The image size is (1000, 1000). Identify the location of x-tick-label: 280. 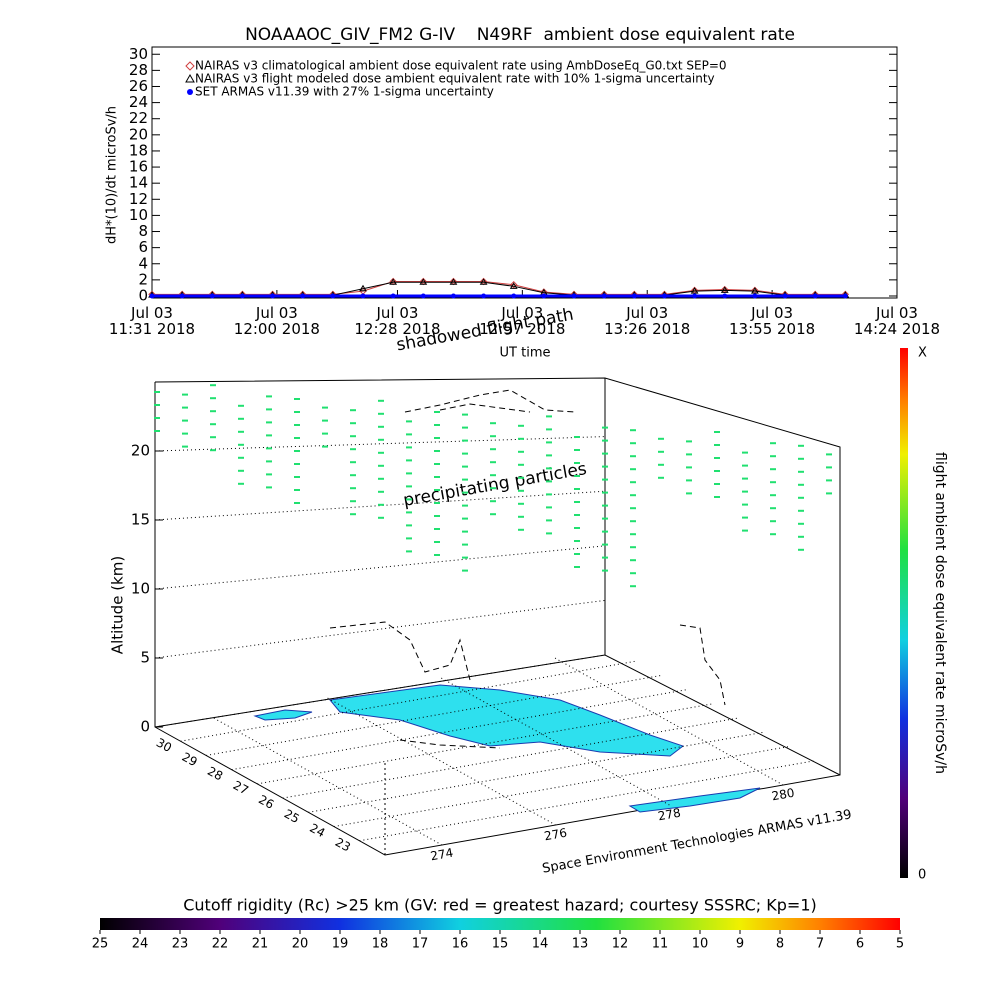
(783, 795).